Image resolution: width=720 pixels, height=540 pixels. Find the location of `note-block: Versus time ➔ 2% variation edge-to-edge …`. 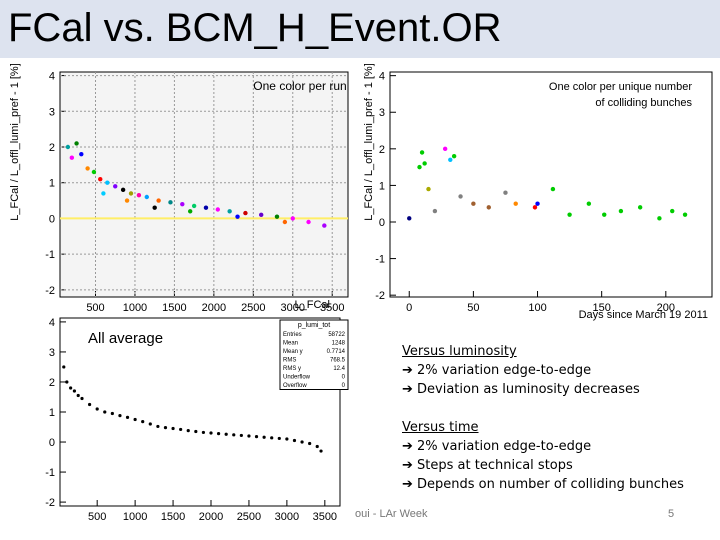

note-block: Versus time ➔ 2% variation edge-to-edge … is located at coordinates (543, 456).